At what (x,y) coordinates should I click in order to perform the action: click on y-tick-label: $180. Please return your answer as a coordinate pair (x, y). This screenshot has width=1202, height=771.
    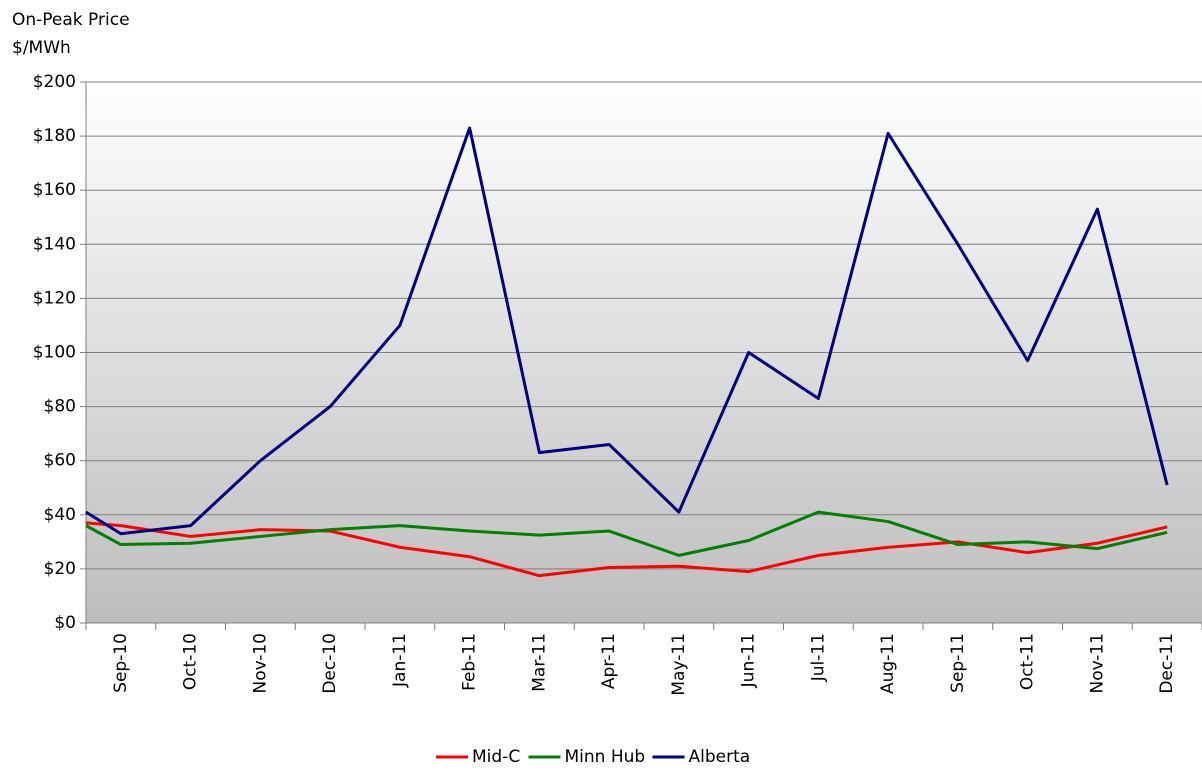
    Looking at the image, I should click on (54, 136).